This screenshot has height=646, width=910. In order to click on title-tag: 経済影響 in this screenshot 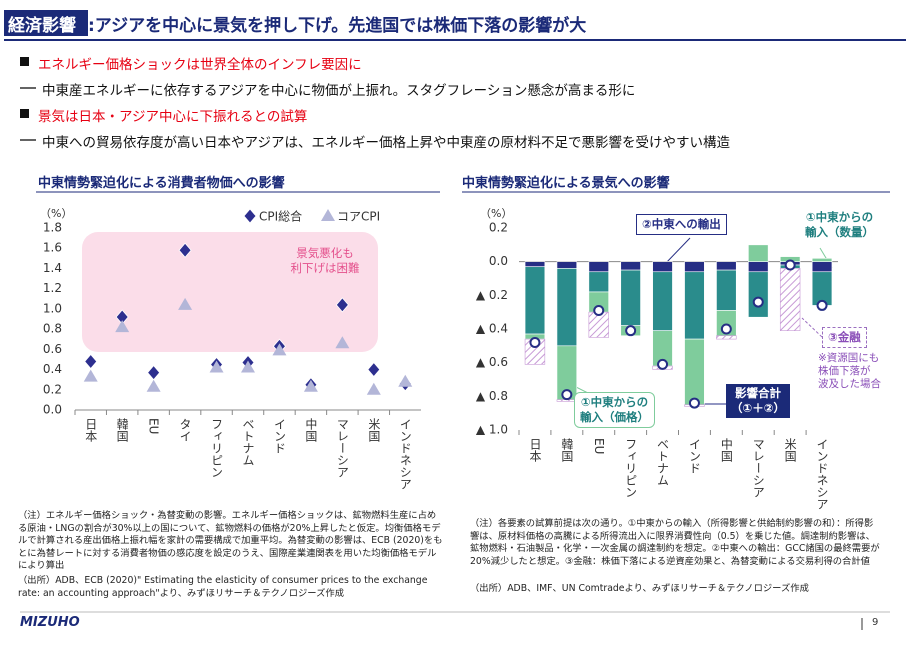, I will do `click(42, 26)`.